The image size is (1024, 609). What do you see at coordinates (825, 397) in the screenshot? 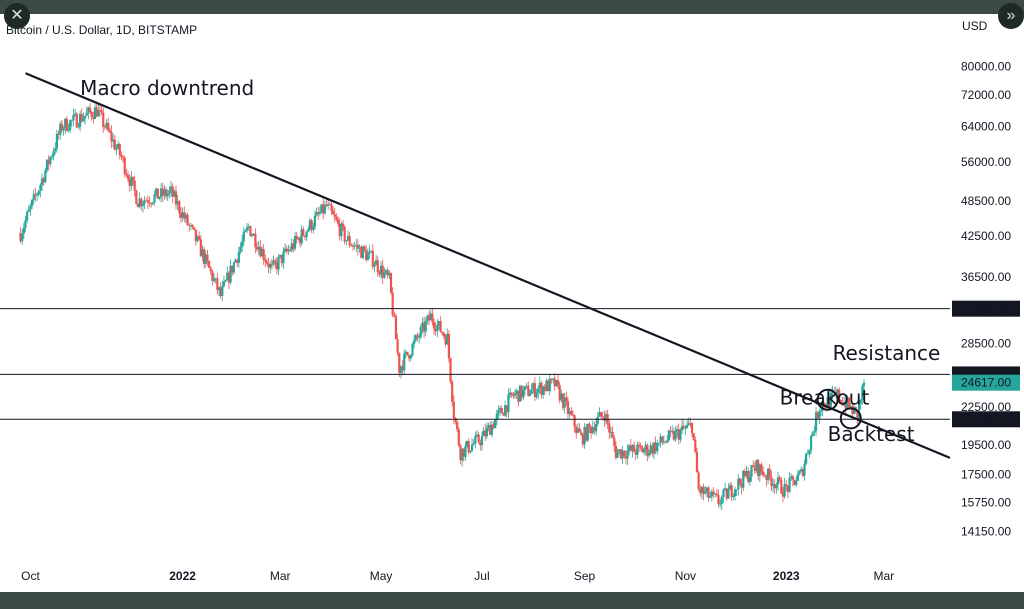
I see `annotation-label: Breakout` at bounding box center [825, 397].